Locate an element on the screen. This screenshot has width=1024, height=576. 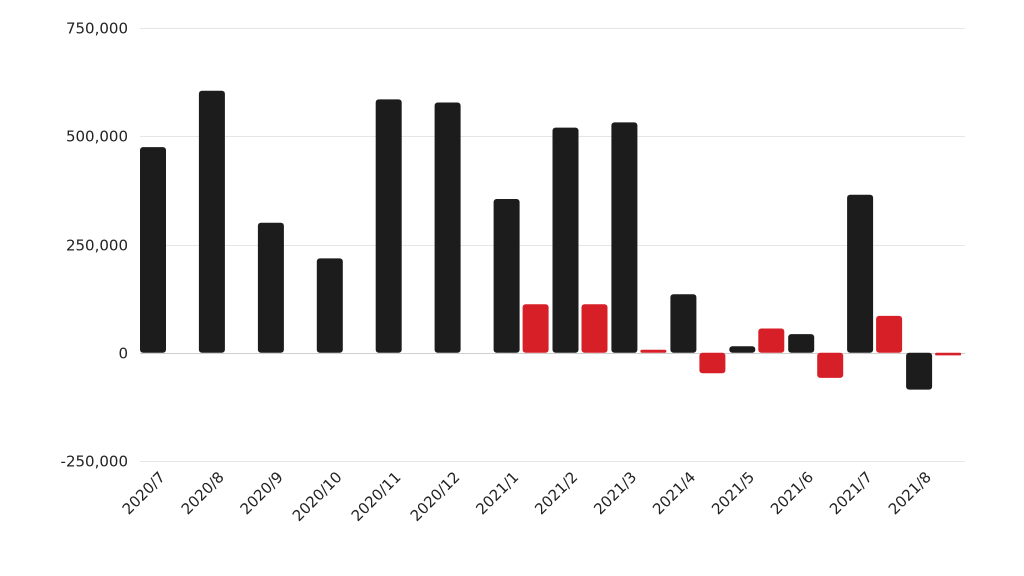
x-tick-label: 2021/8 is located at coordinates (910, 493).